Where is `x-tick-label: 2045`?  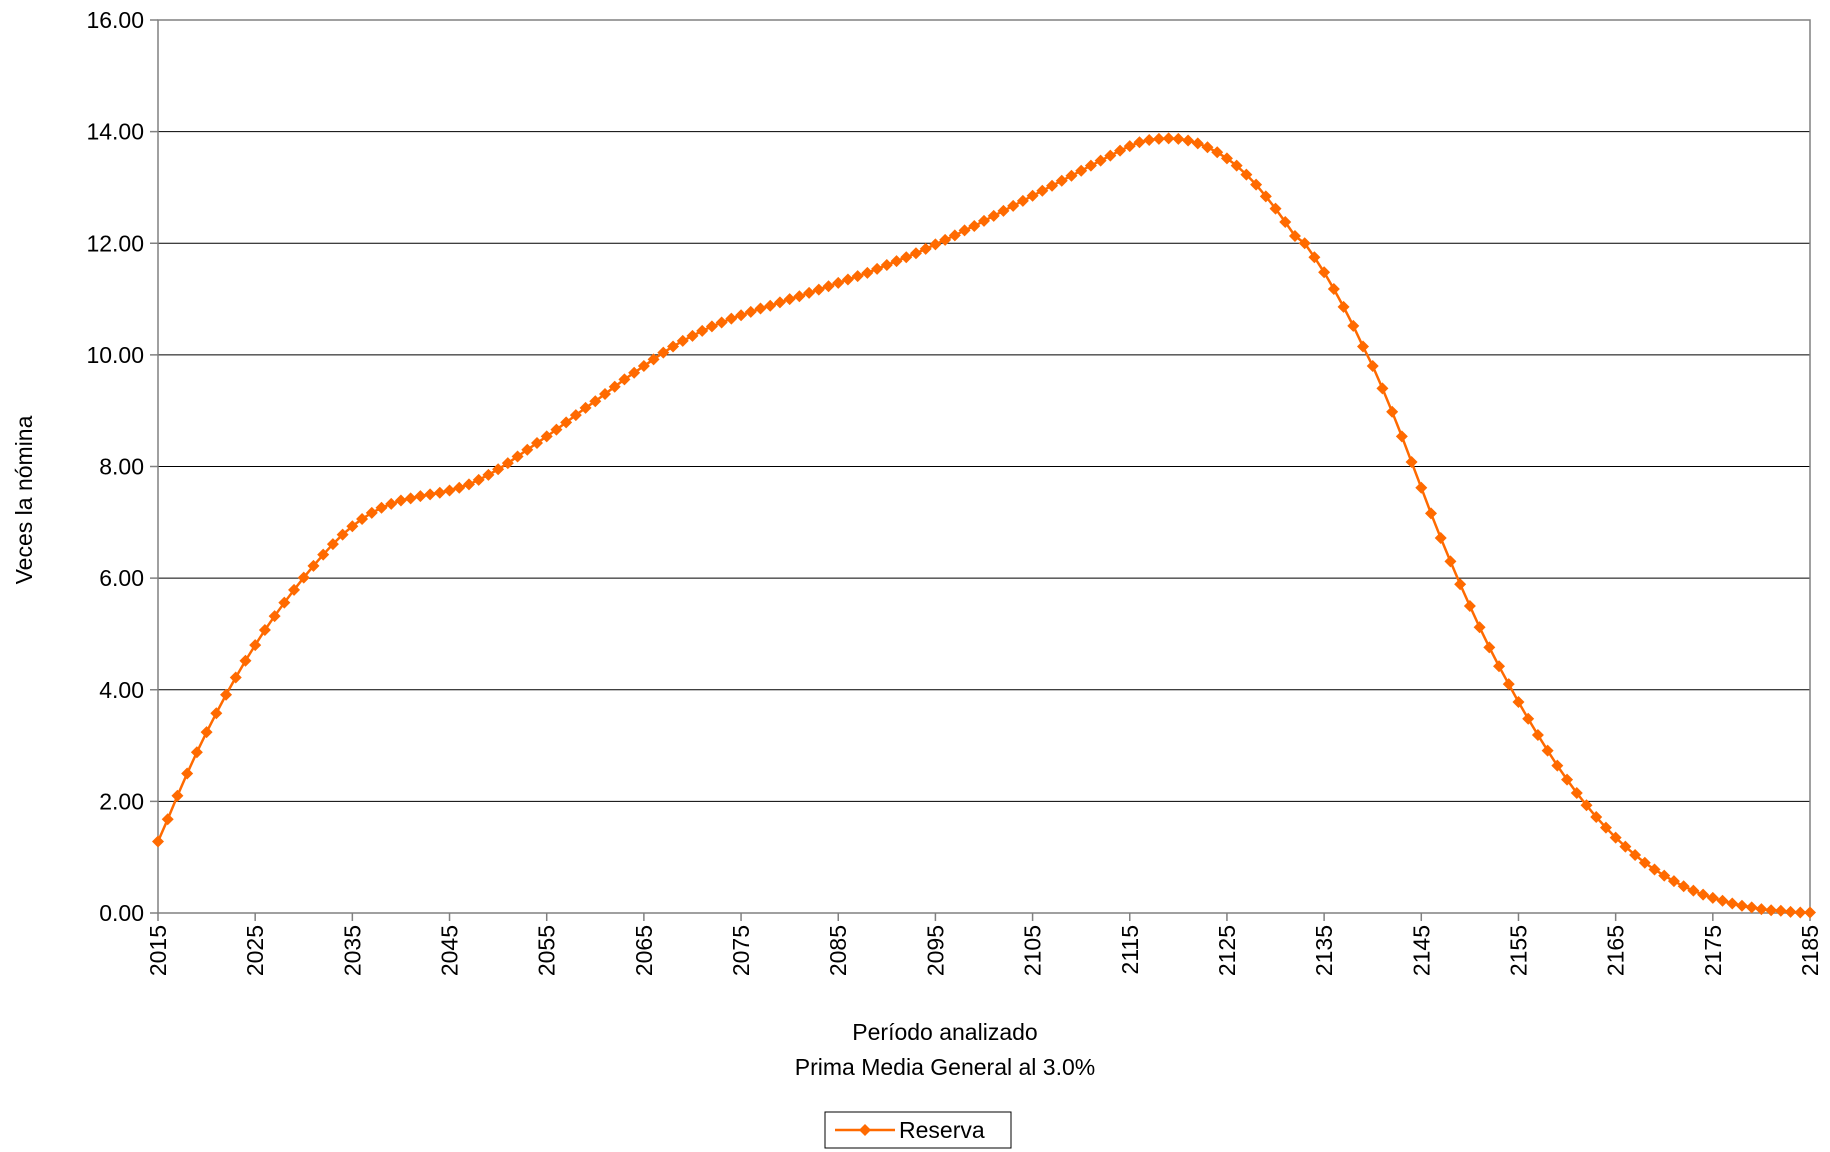 x-tick-label: 2045 is located at coordinates (450, 950).